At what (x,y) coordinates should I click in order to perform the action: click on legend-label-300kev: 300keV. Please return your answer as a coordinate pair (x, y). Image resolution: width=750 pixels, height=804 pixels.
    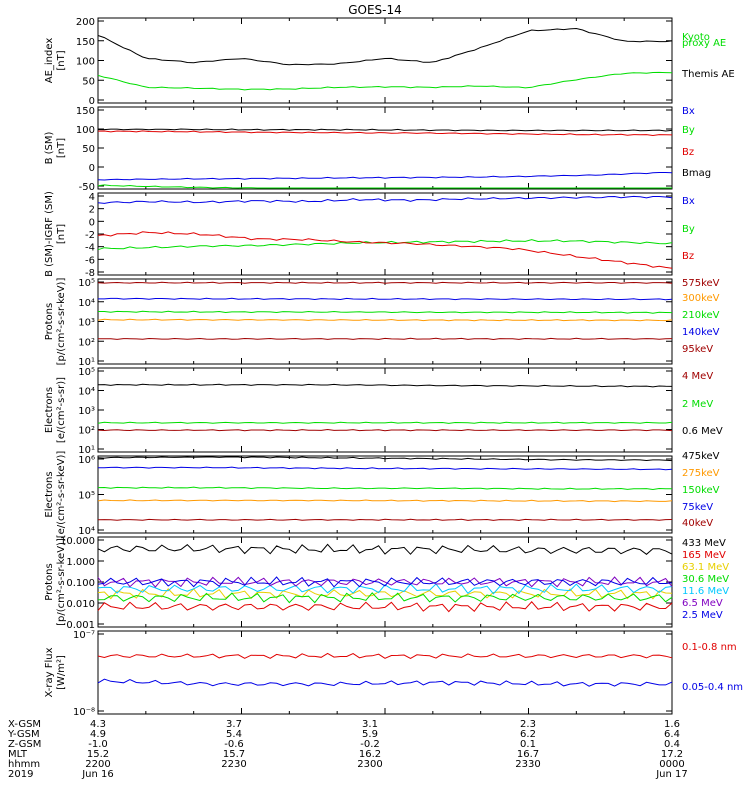
    Looking at the image, I should click on (701, 298).